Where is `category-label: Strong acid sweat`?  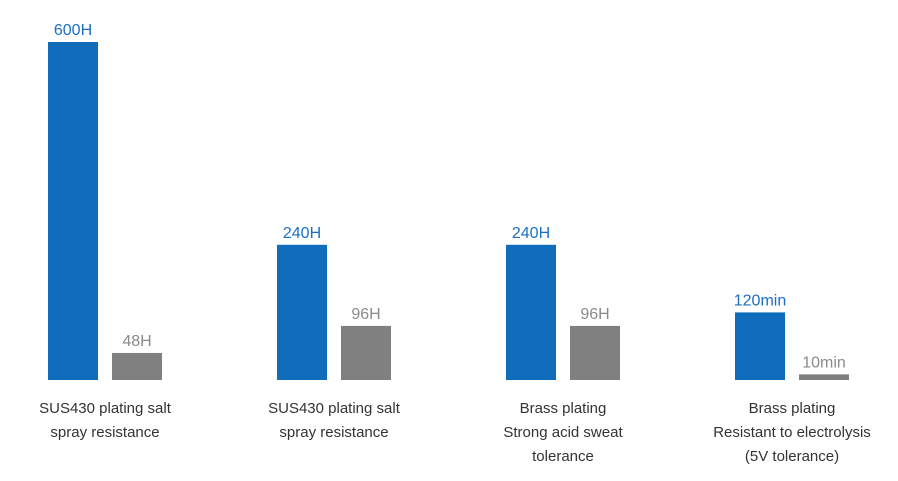
category-label: Strong acid sweat is located at coordinates (563, 432).